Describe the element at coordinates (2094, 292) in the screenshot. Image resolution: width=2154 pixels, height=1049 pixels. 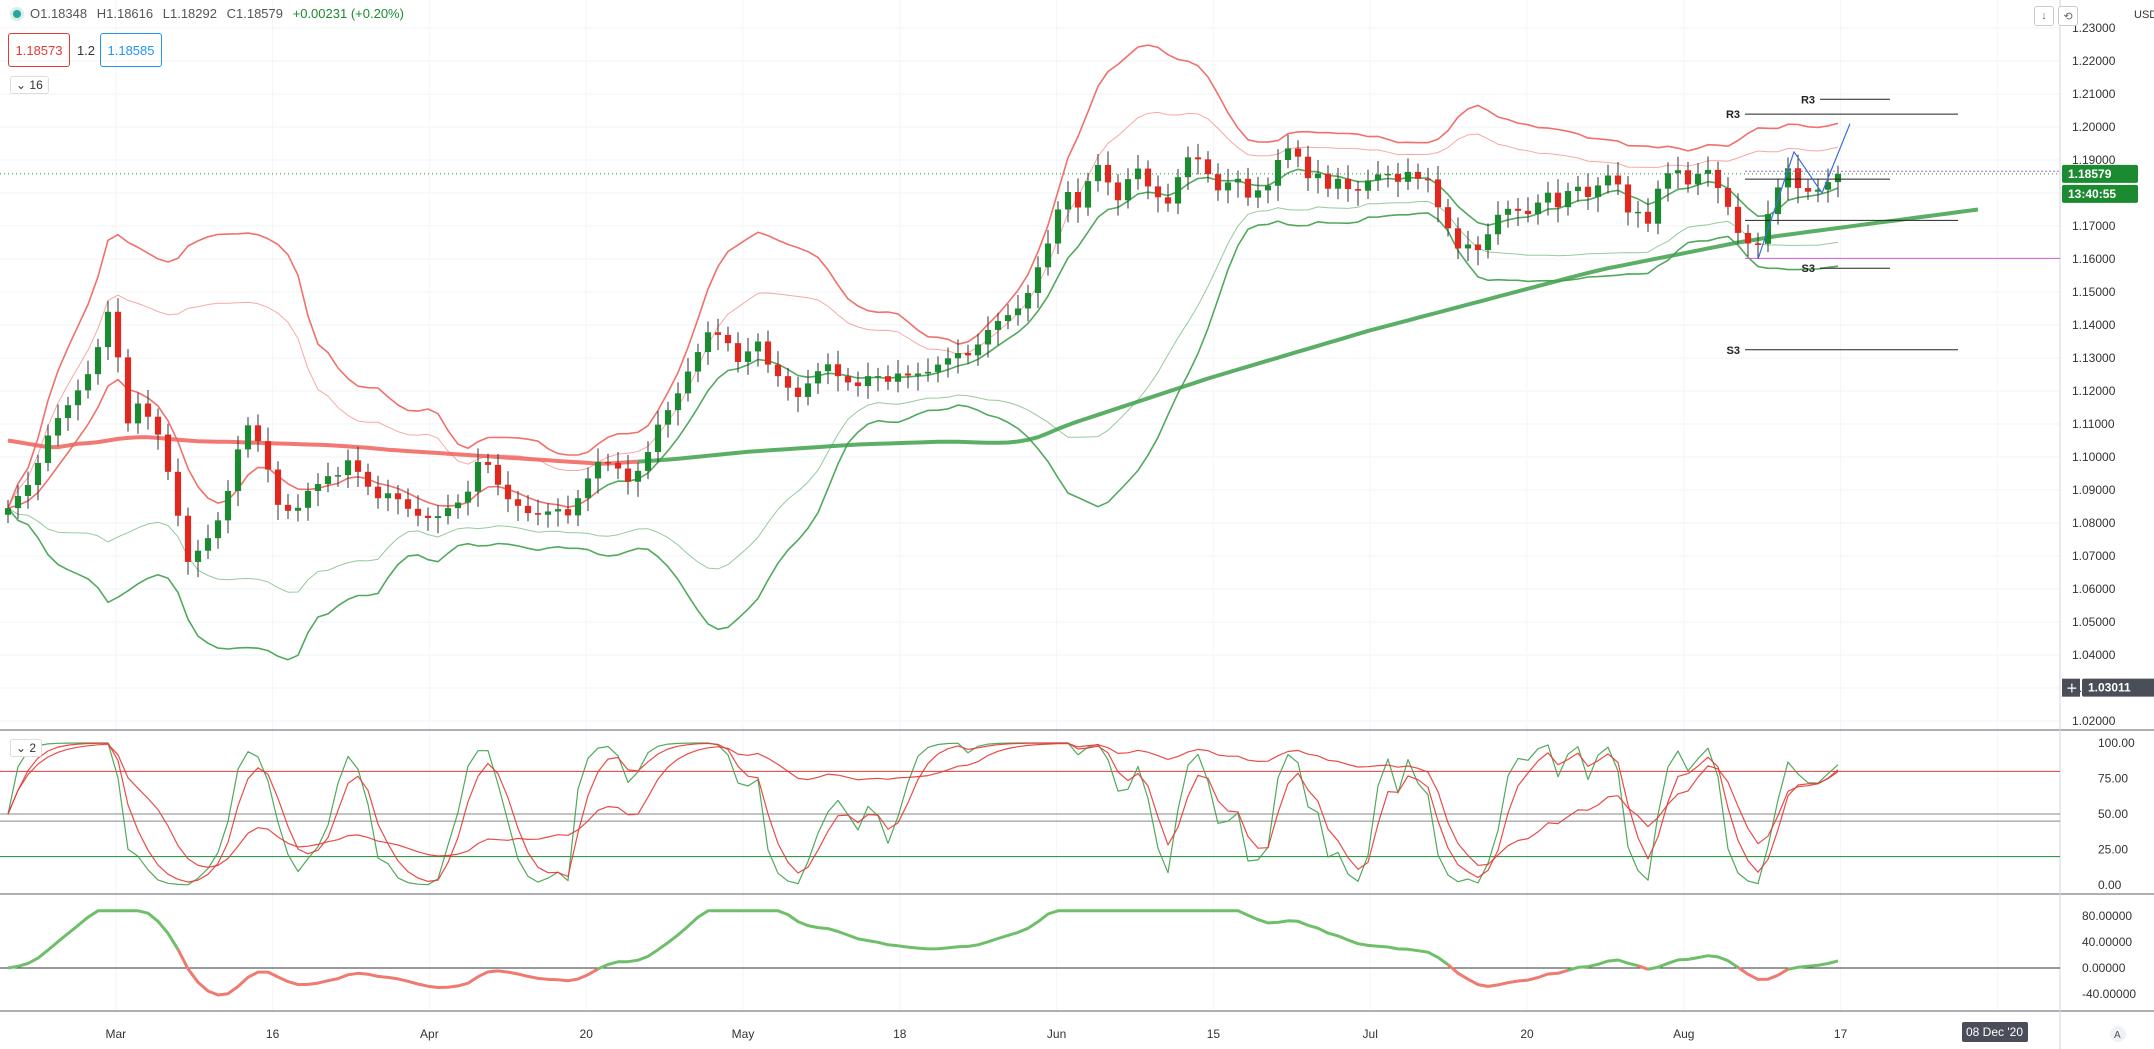
I see `price-tick: 1.15000` at that location.